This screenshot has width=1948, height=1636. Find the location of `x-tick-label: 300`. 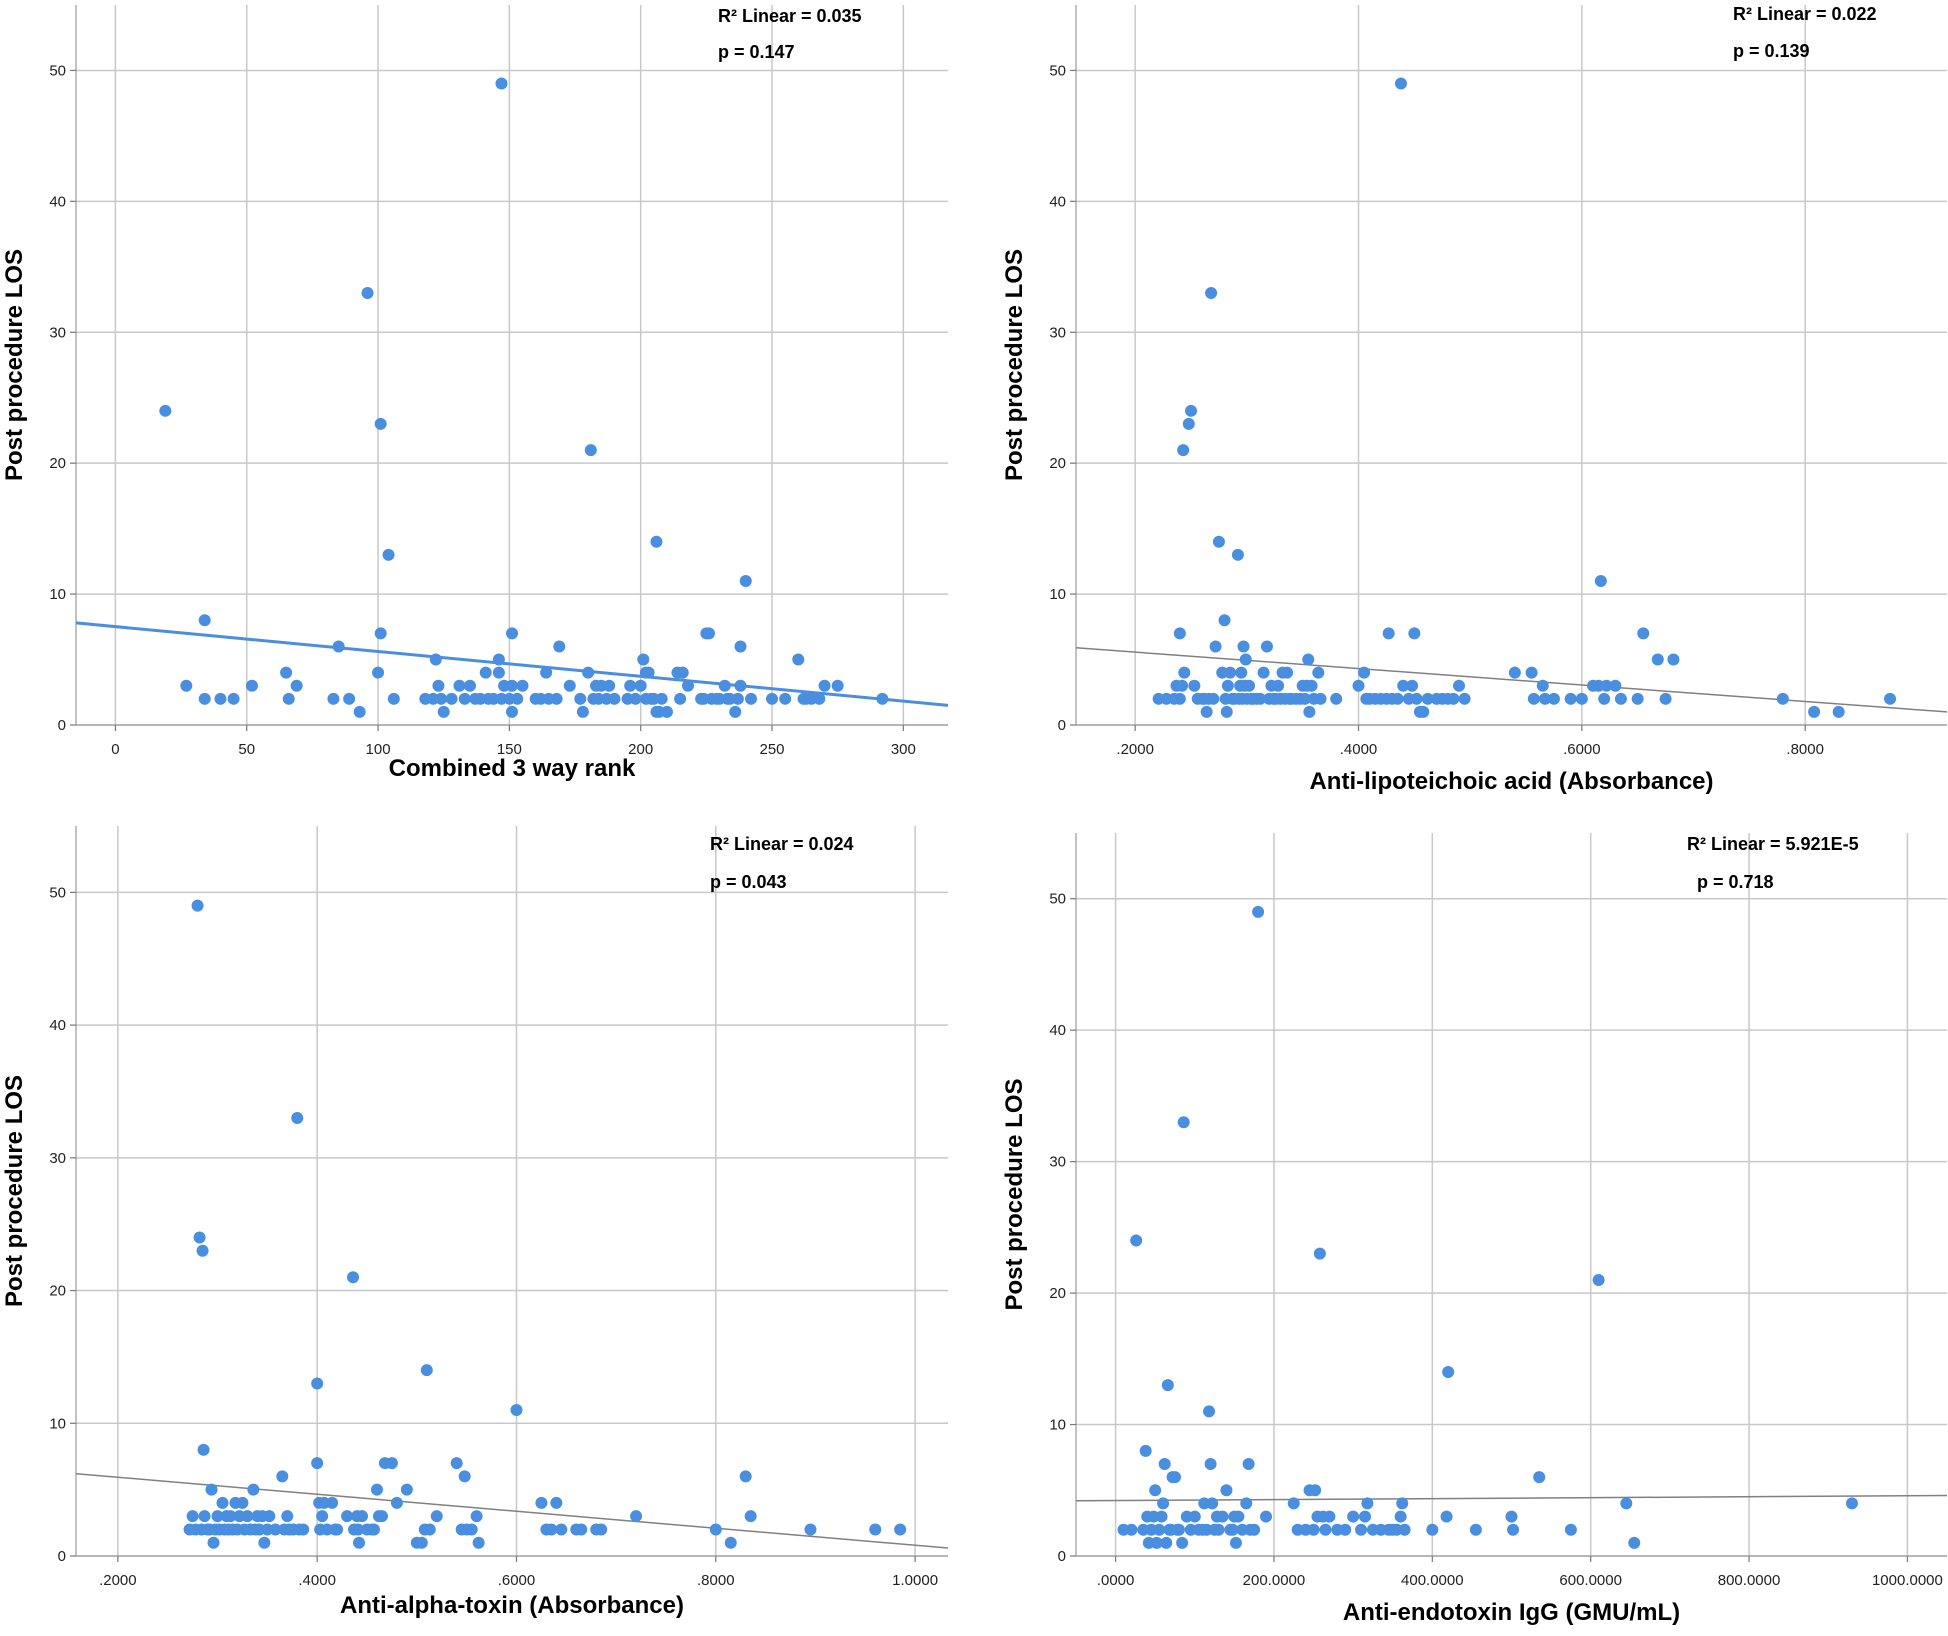

x-tick-label: 300 is located at coordinates (903, 749).